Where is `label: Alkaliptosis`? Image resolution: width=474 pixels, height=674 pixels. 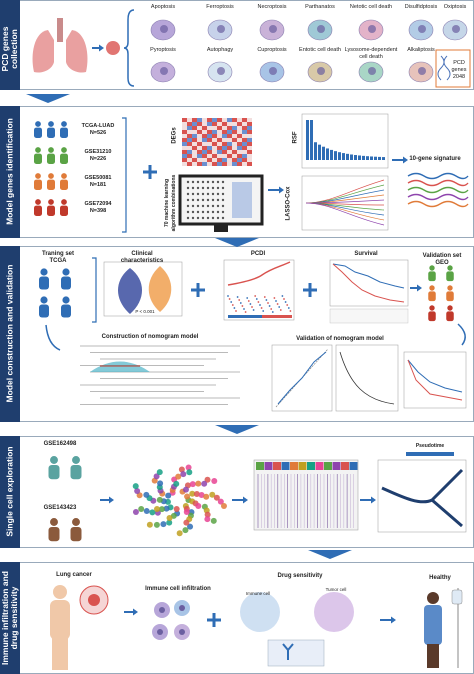 label: Alkaliptosis is located at coordinates (421, 50).